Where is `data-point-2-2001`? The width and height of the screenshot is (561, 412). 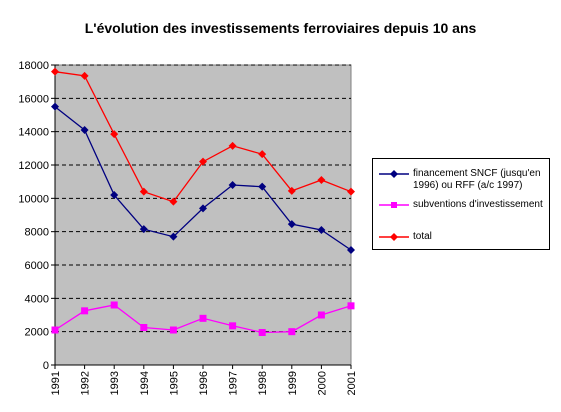 data-point-2-2001 is located at coordinates (351, 191).